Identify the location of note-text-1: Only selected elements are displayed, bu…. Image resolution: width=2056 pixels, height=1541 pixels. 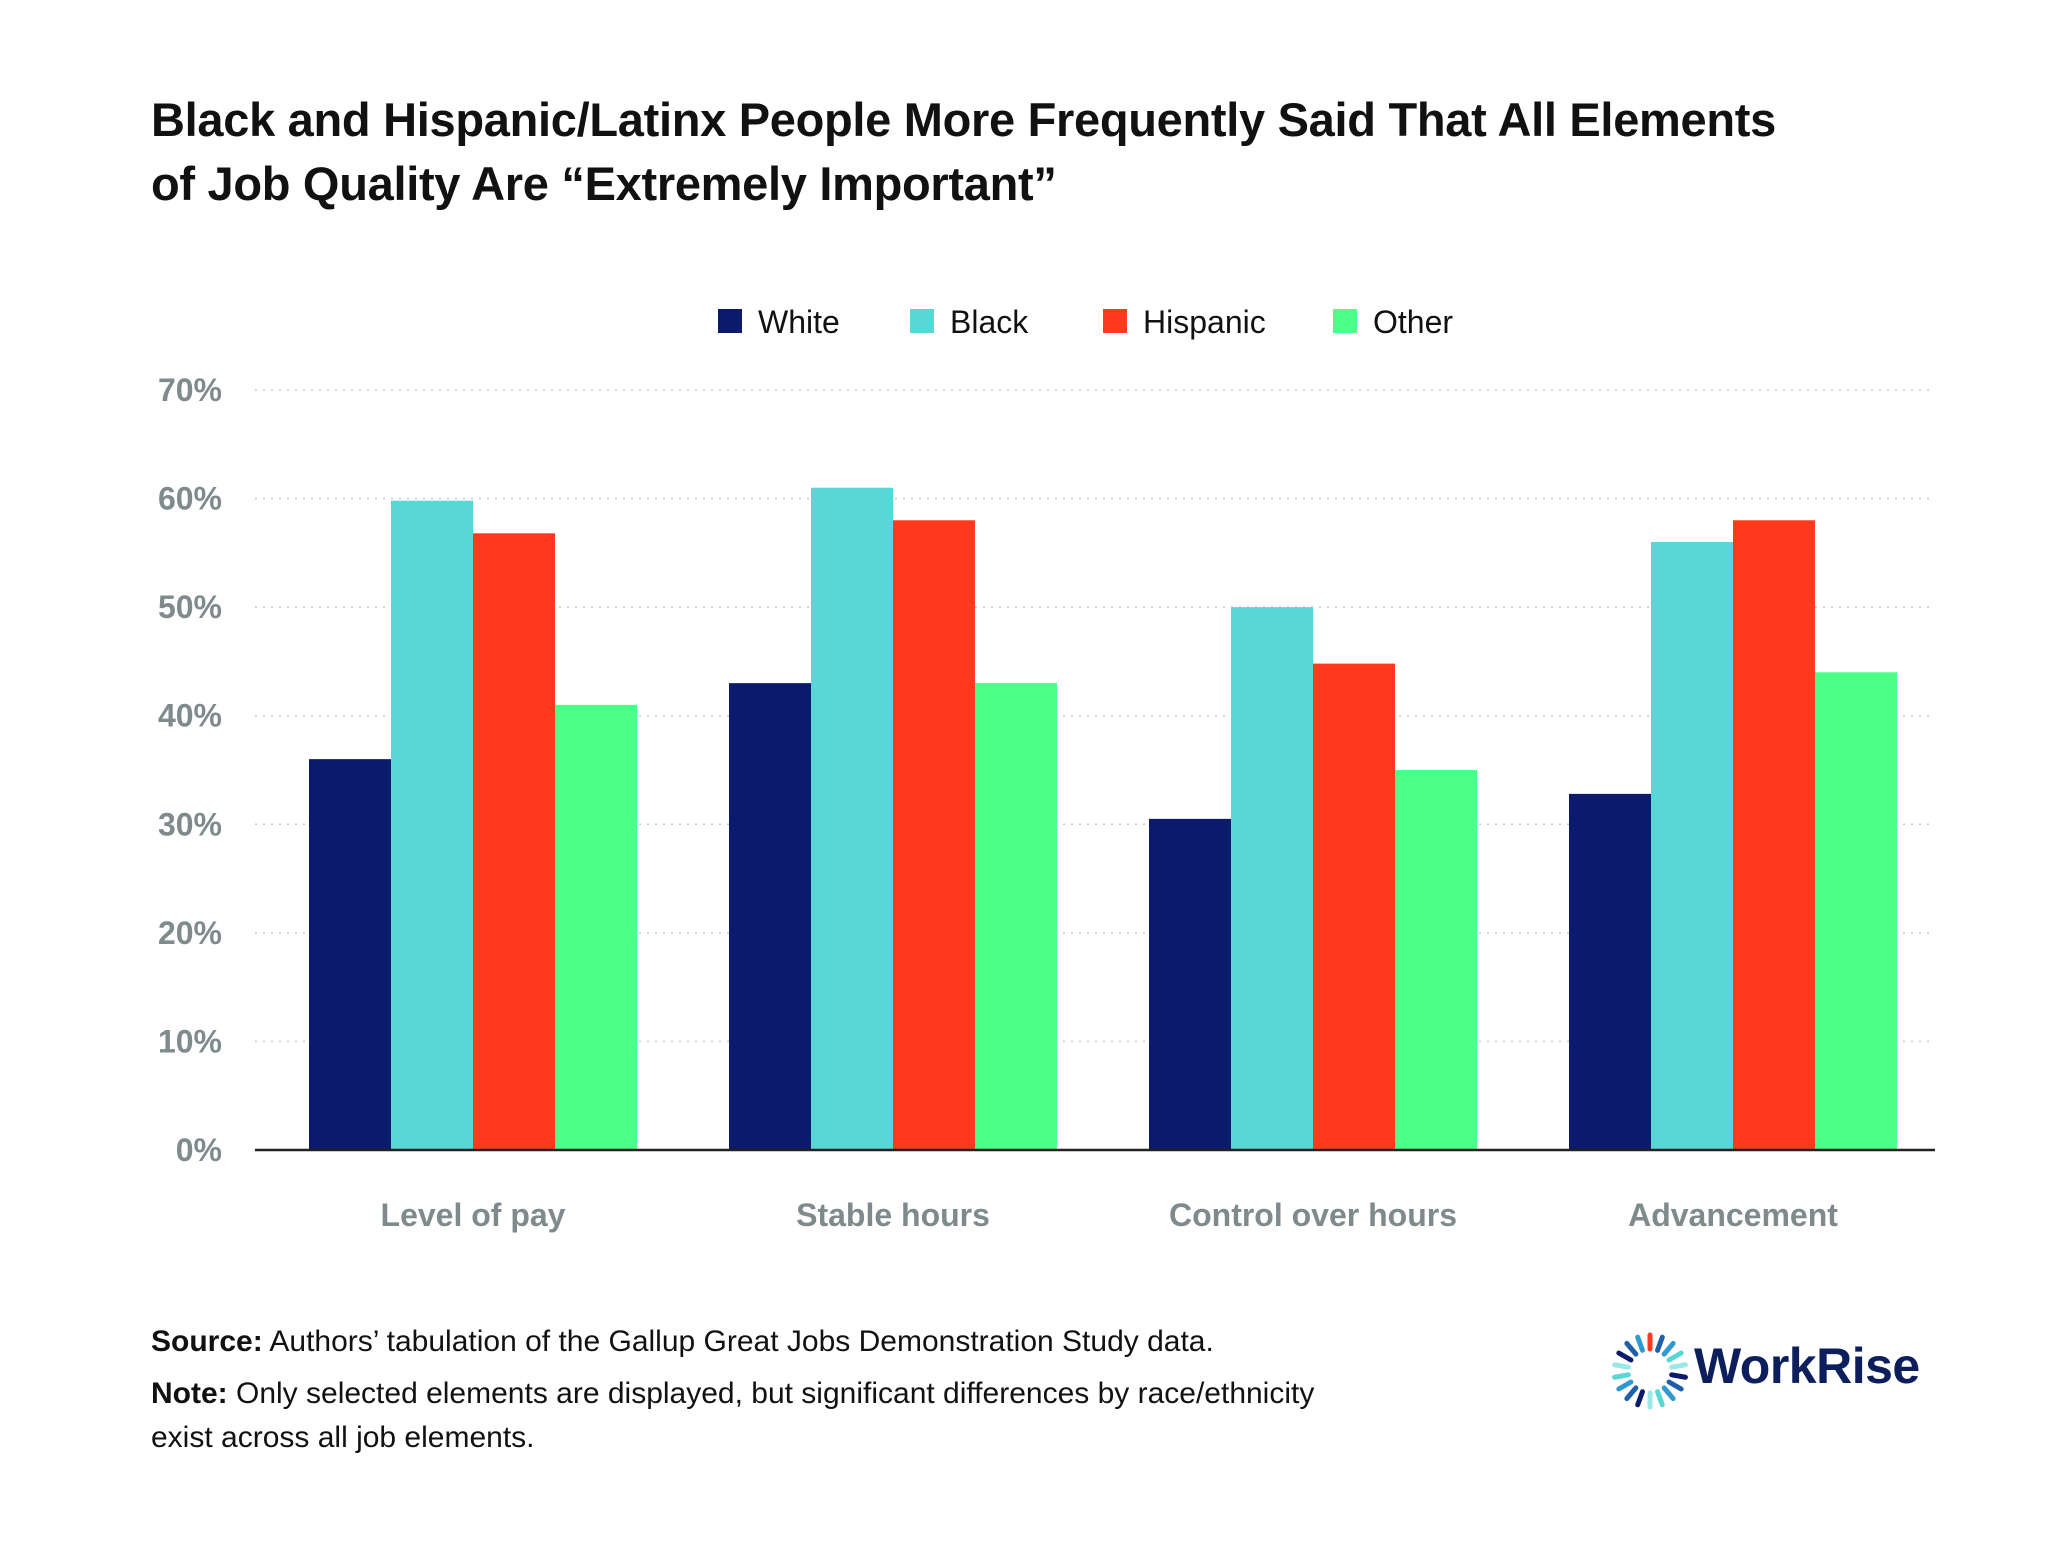
(771, 1393).